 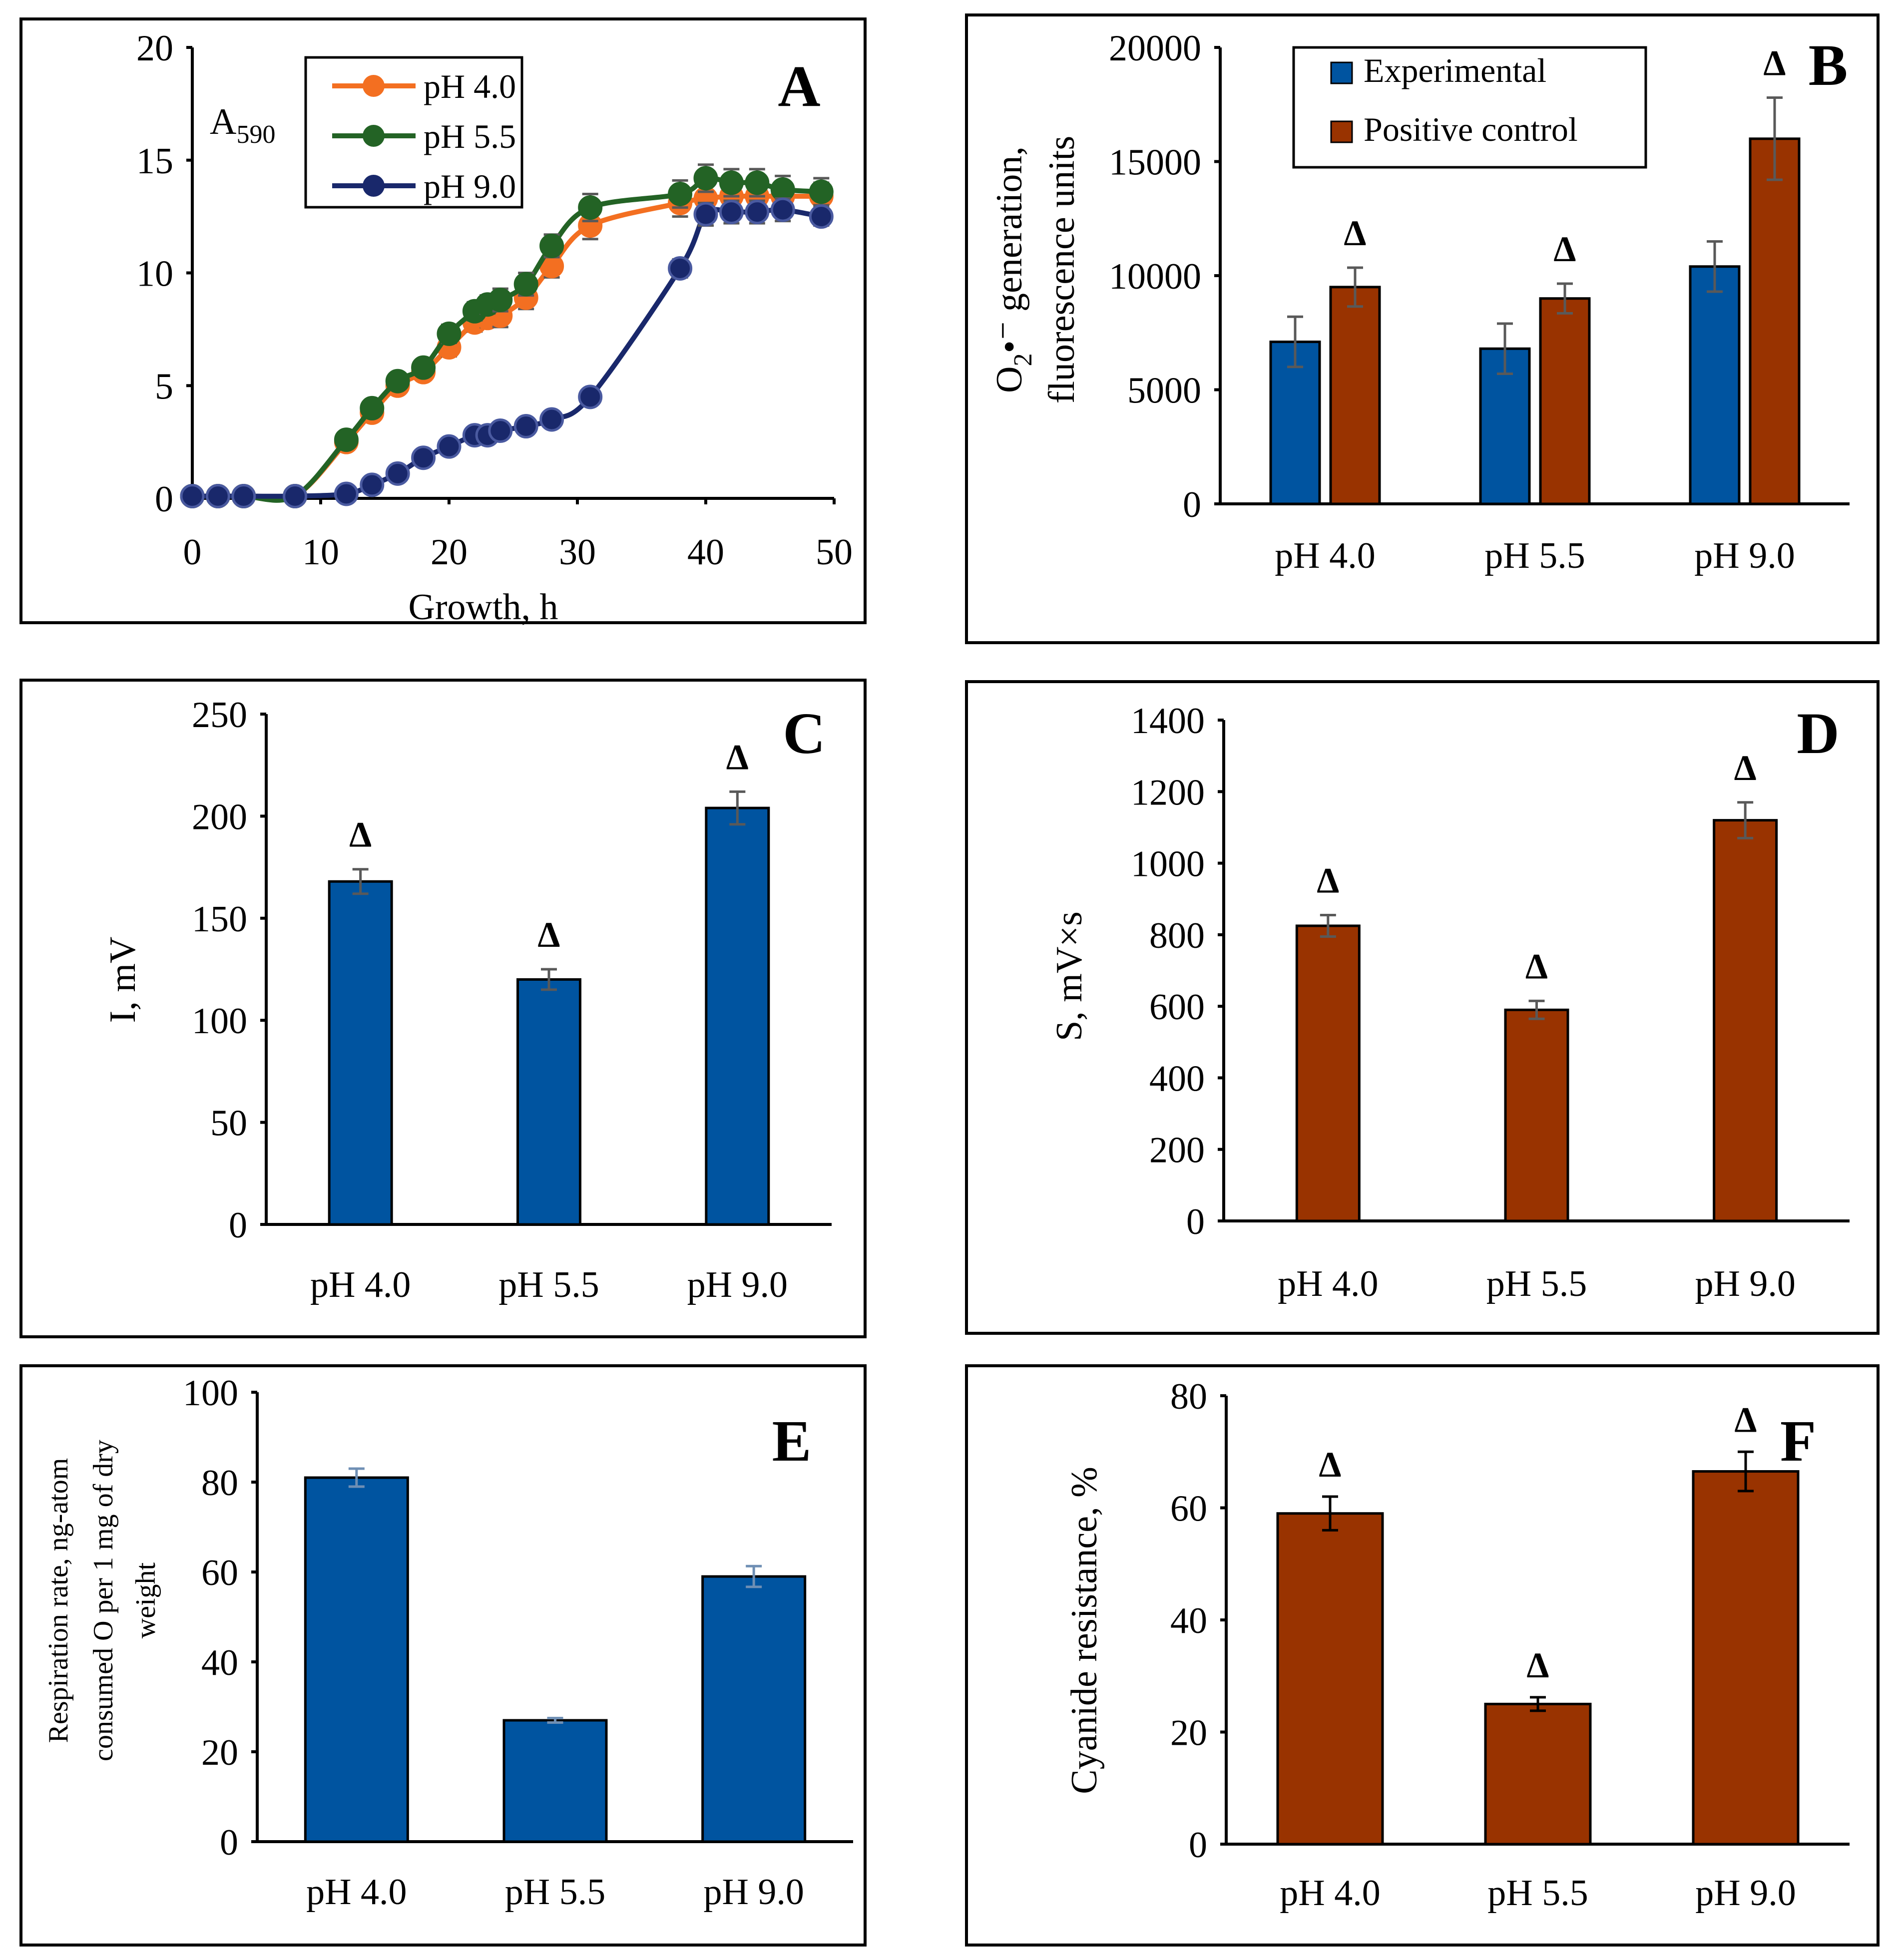 What do you see at coordinates (1188, 1620) in the screenshot?
I see `y-tick-label: 40` at bounding box center [1188, 1620].